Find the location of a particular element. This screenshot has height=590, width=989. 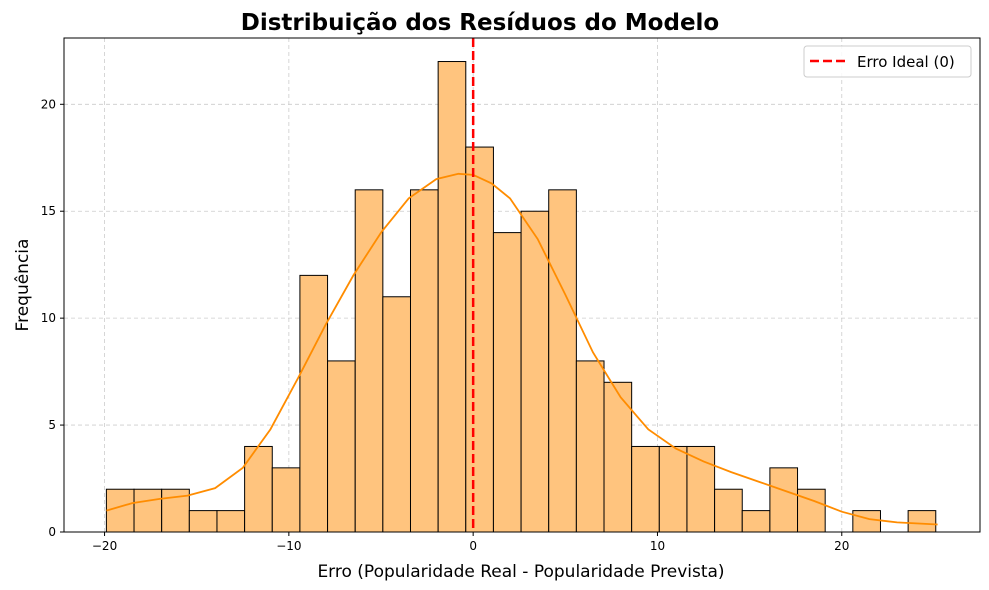

x-tick-label: −10 is located at coordinates (288, 546).